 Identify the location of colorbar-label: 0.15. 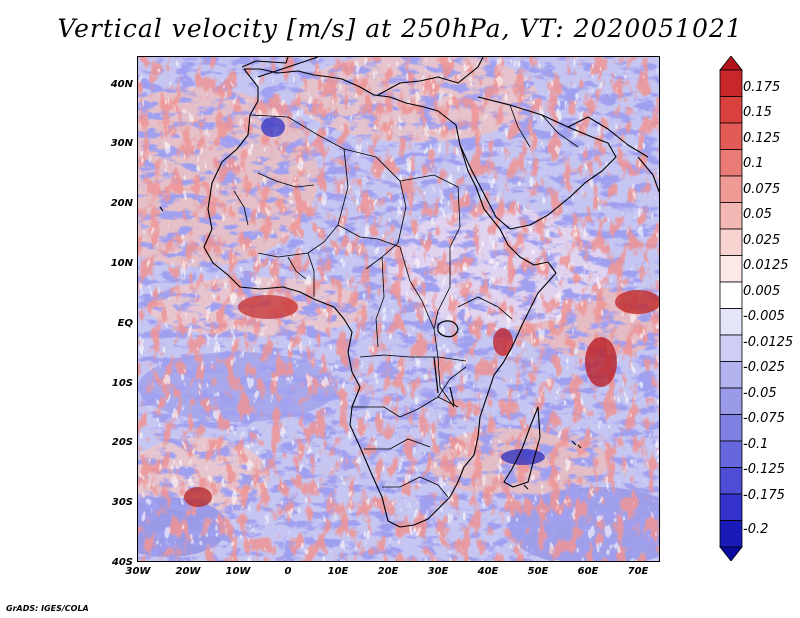
(757, 112).